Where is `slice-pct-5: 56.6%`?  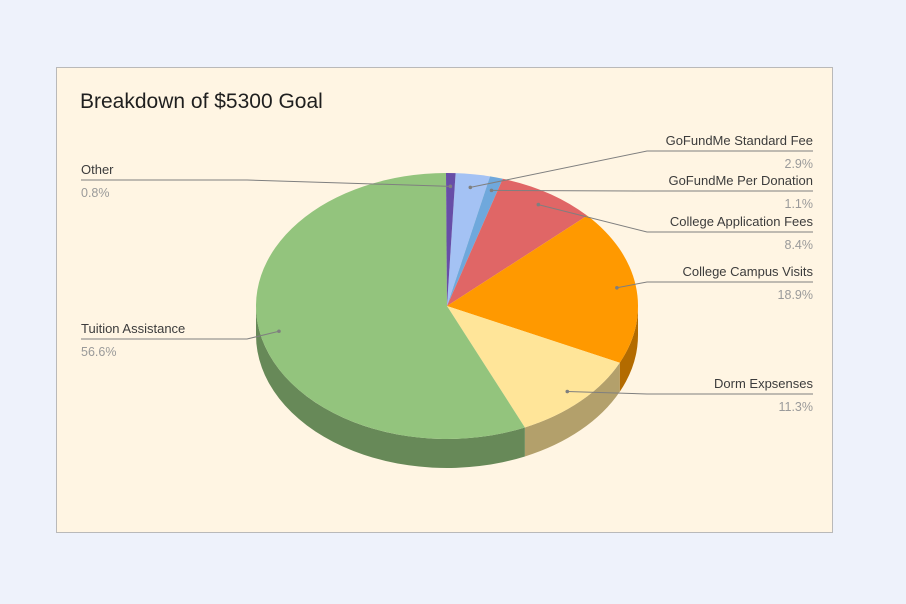
slice-pct-5: 56.6% is located at coordinates (98, 352).